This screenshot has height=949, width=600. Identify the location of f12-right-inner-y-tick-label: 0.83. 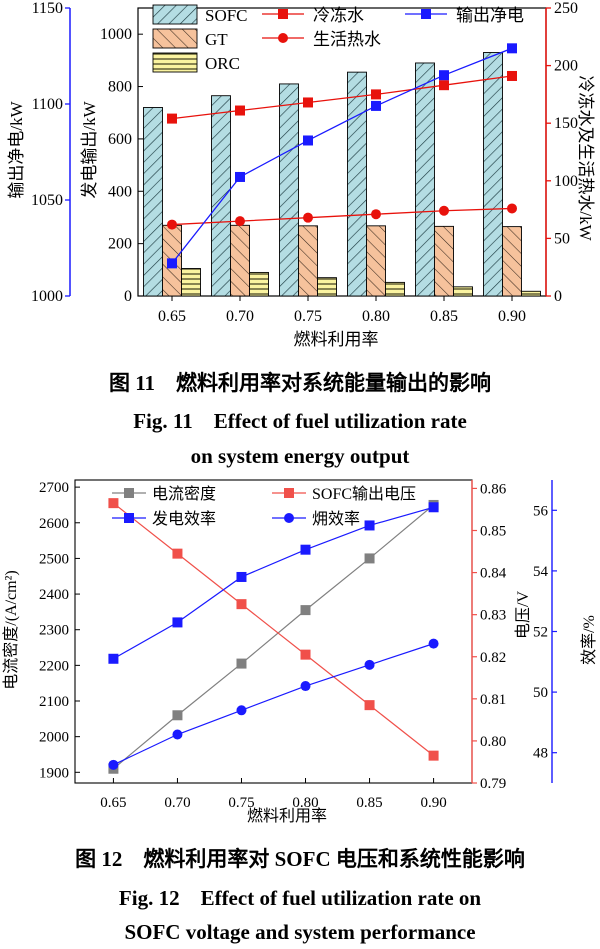
(493, 616).